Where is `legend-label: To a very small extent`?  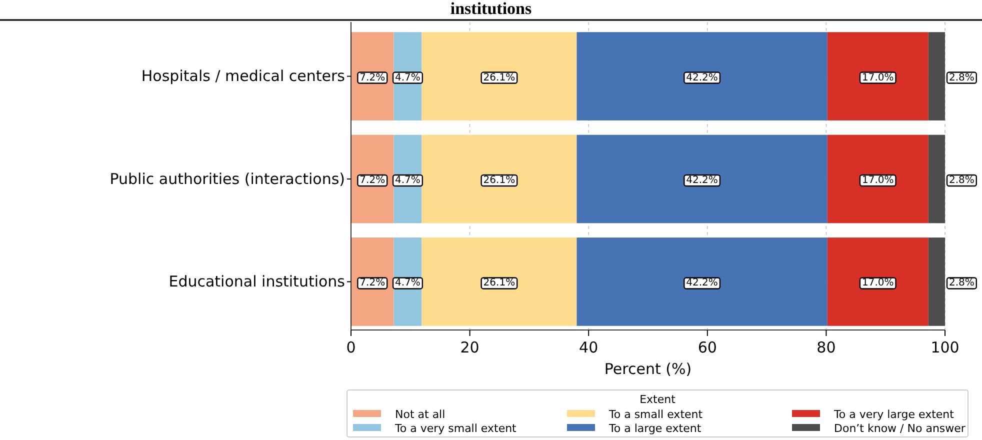 legend-label: To a very small extent is located at coordinates (456, 428).